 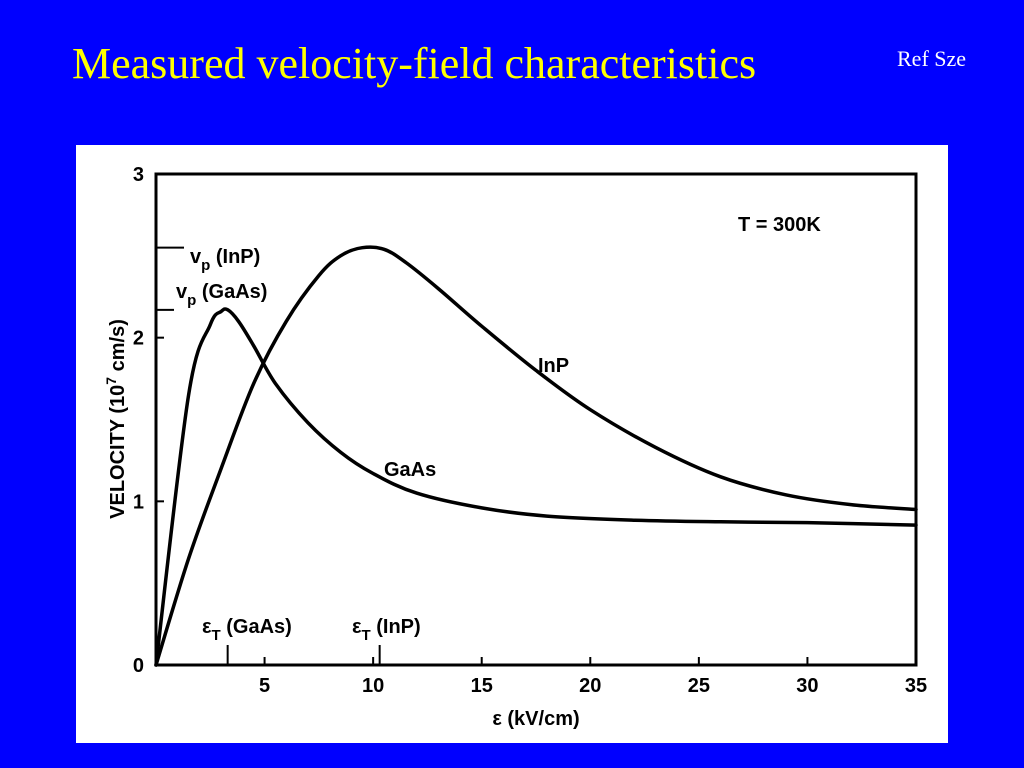 I want to click on series-label-inp: InP, so click(x=553, y=366).